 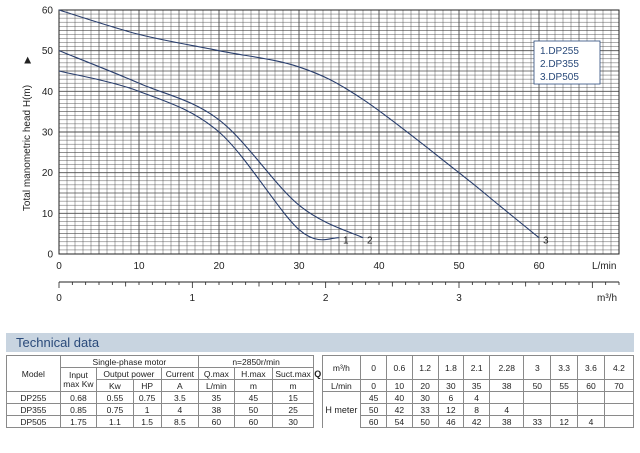 What do you see at coordinates (537, 421) in the screenshot?
I see `head-cell: 33` at bounding box center [537, 421].